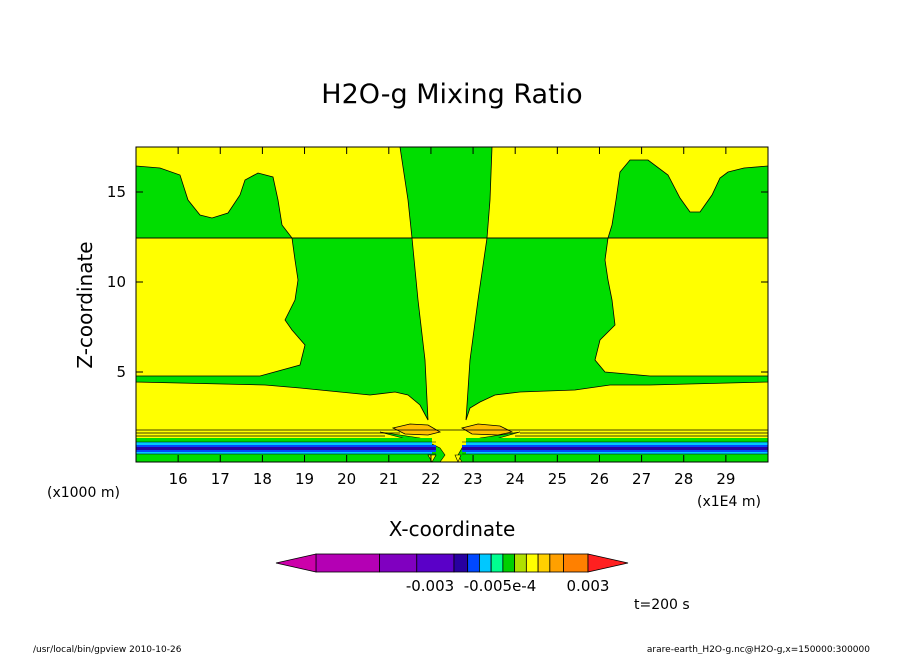 The image size is (904, 654). Describe the element at coordinates (178, 479) in the screenshot. I see `x-tick-label: 16` at that location.